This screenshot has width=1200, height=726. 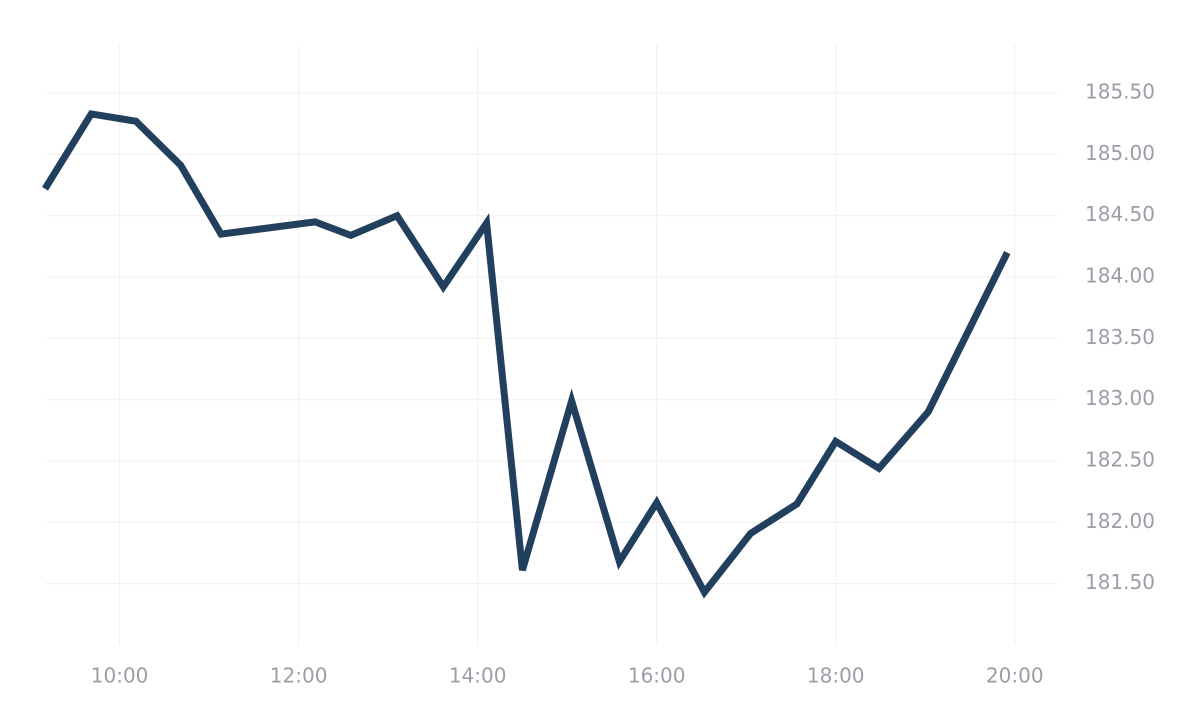 I want to click on y-tick-label: 183.50, so click(x=1120, y=337).